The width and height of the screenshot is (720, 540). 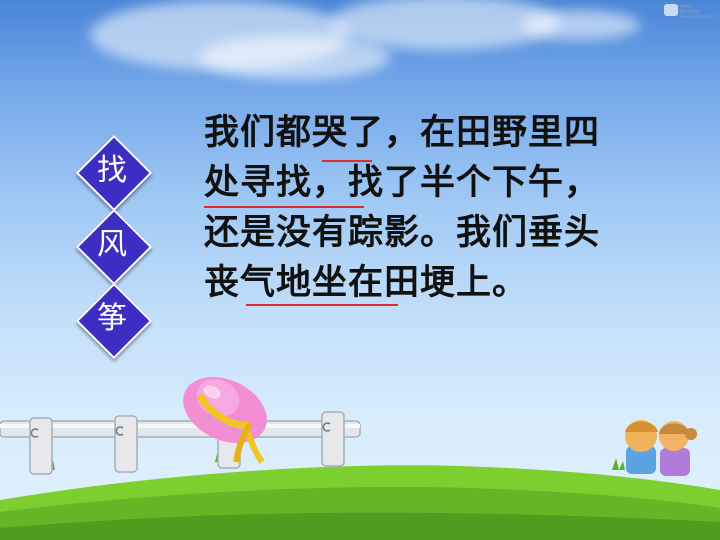 What do you see at coordinates (697, 16) in the screenshot?
I see `watermark-line: www.kjzhan.com` at bounding box center [697, 16].